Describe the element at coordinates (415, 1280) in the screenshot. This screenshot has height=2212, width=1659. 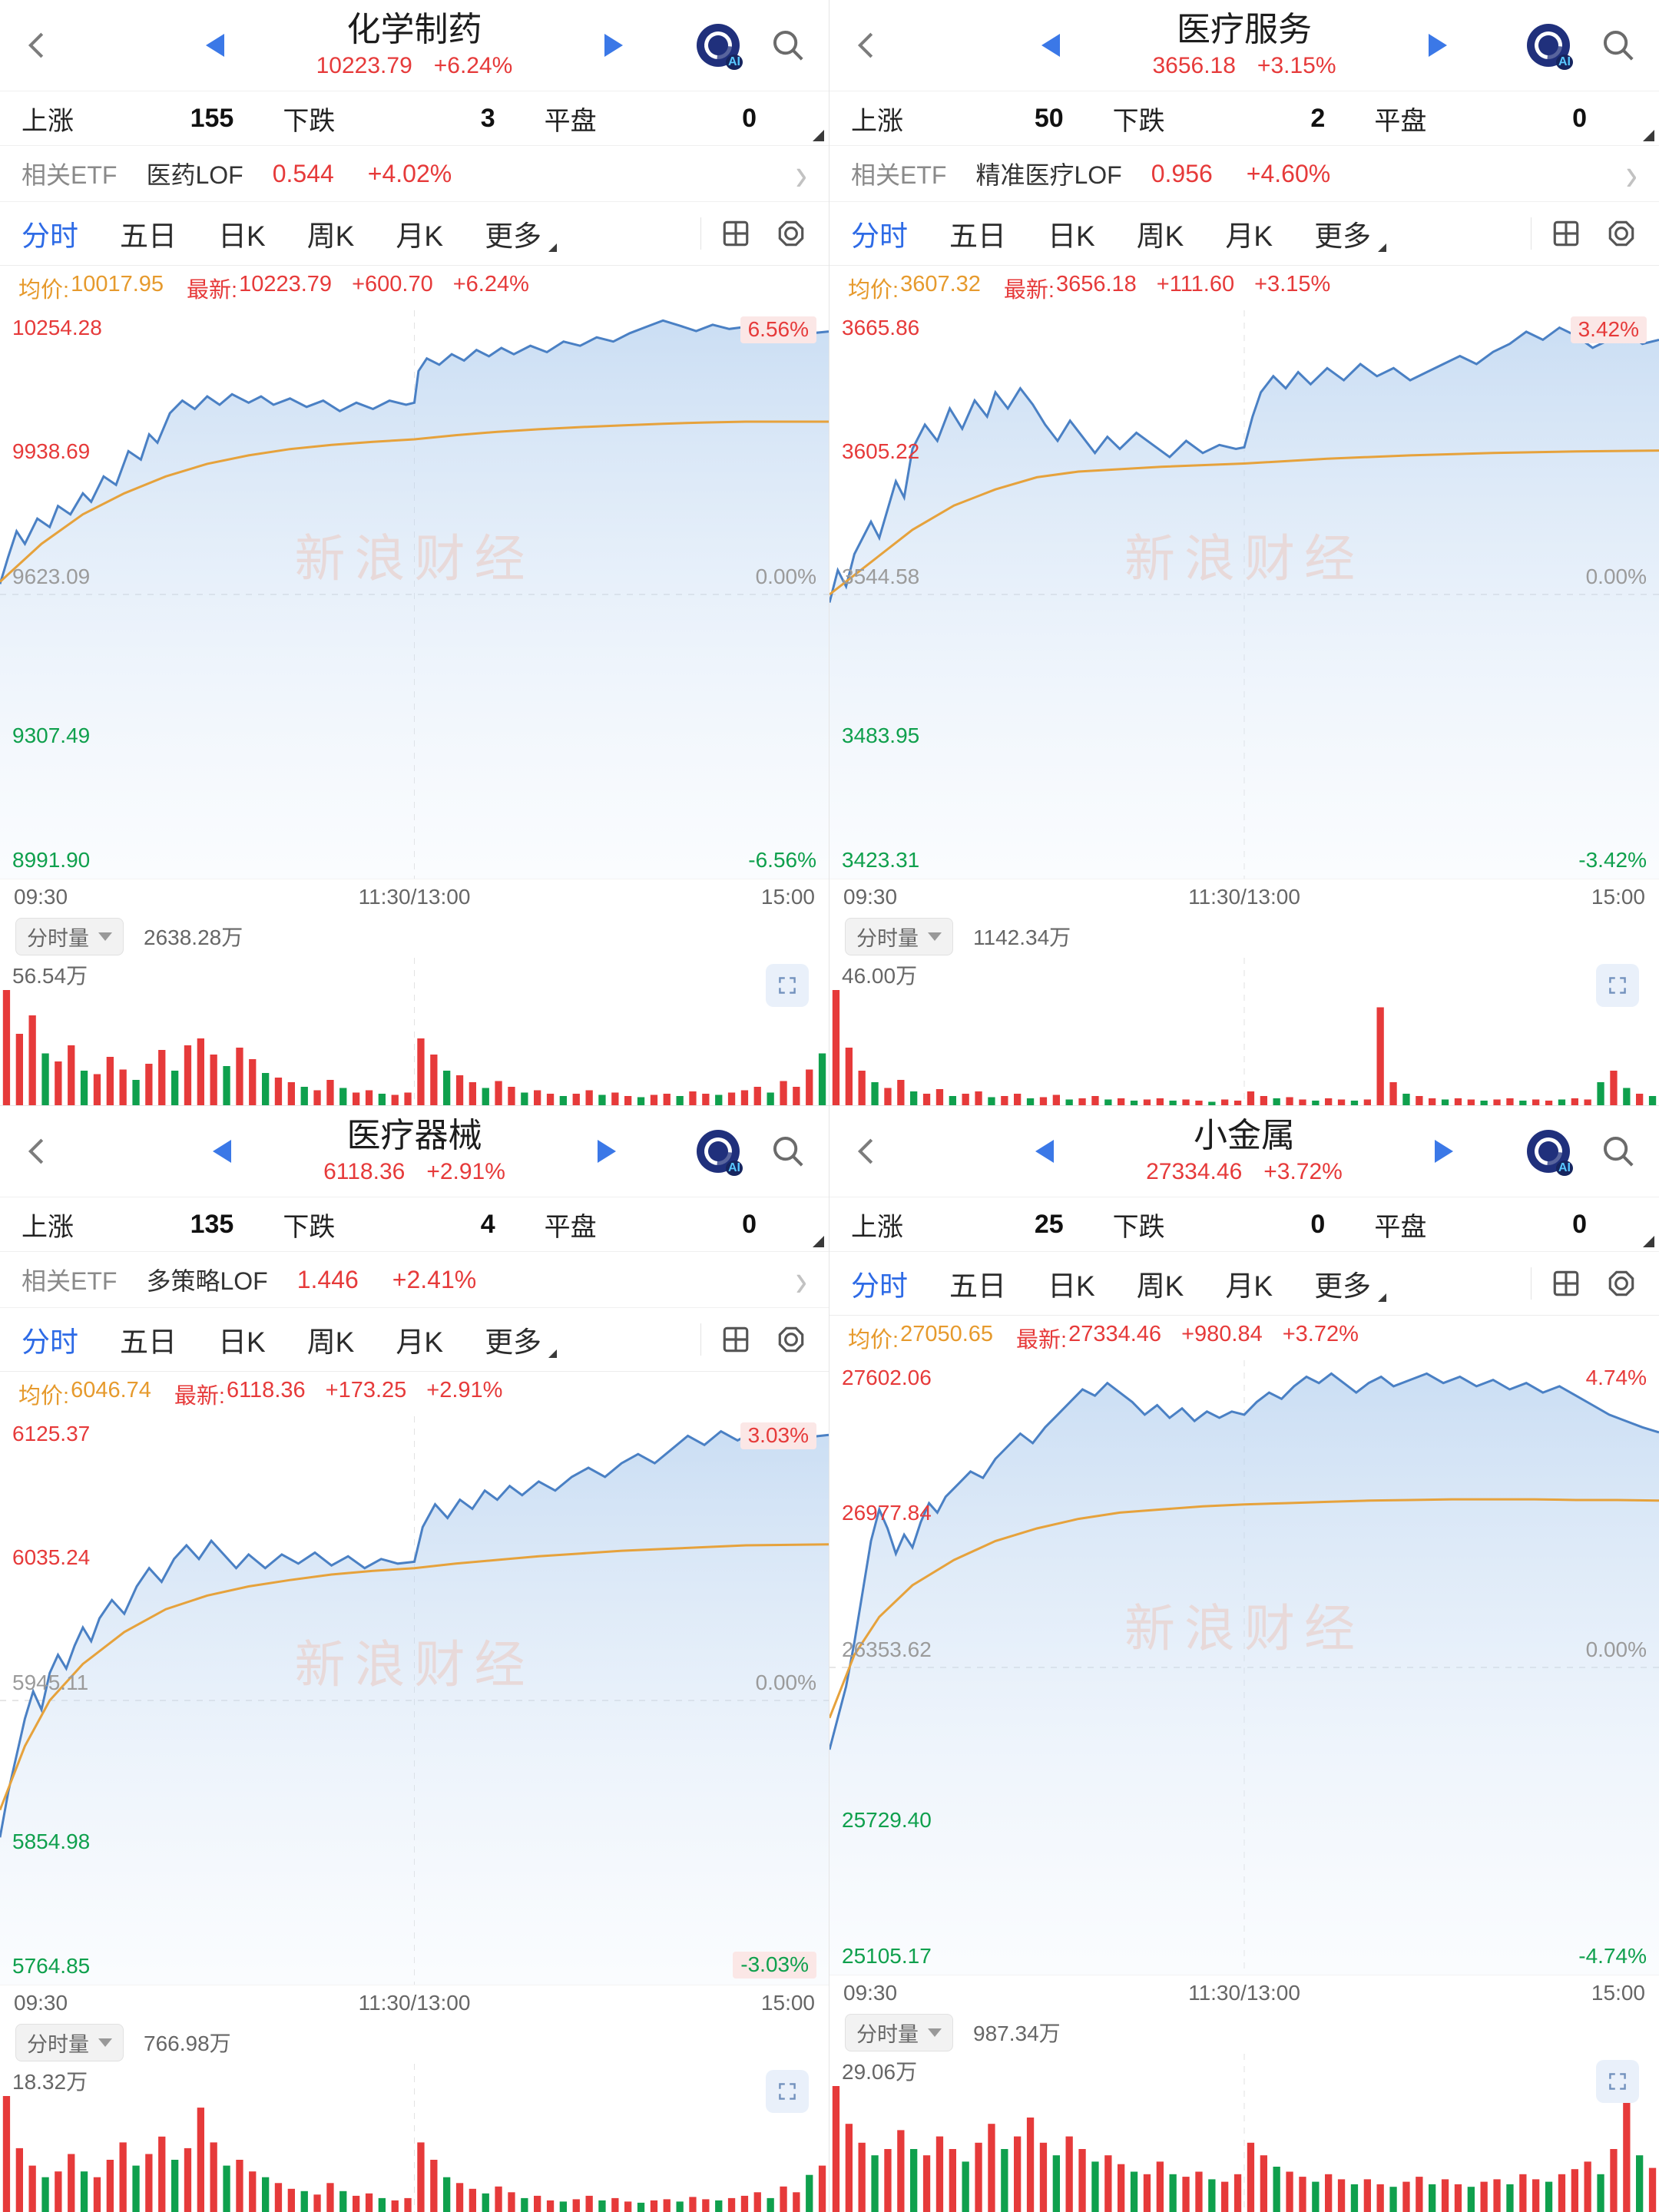
I see `related-etf-row: 相关ETF 多策略LOF 1.446 +2.41% ›` at that location.